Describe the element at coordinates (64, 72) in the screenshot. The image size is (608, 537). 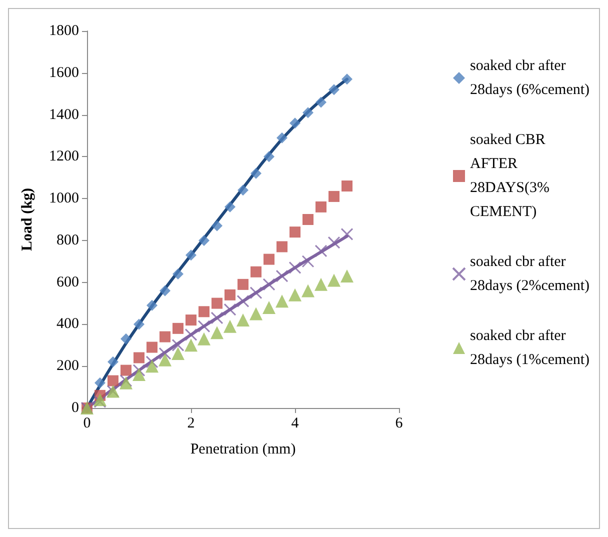
I see `y-tick-label: 1600` at that location.